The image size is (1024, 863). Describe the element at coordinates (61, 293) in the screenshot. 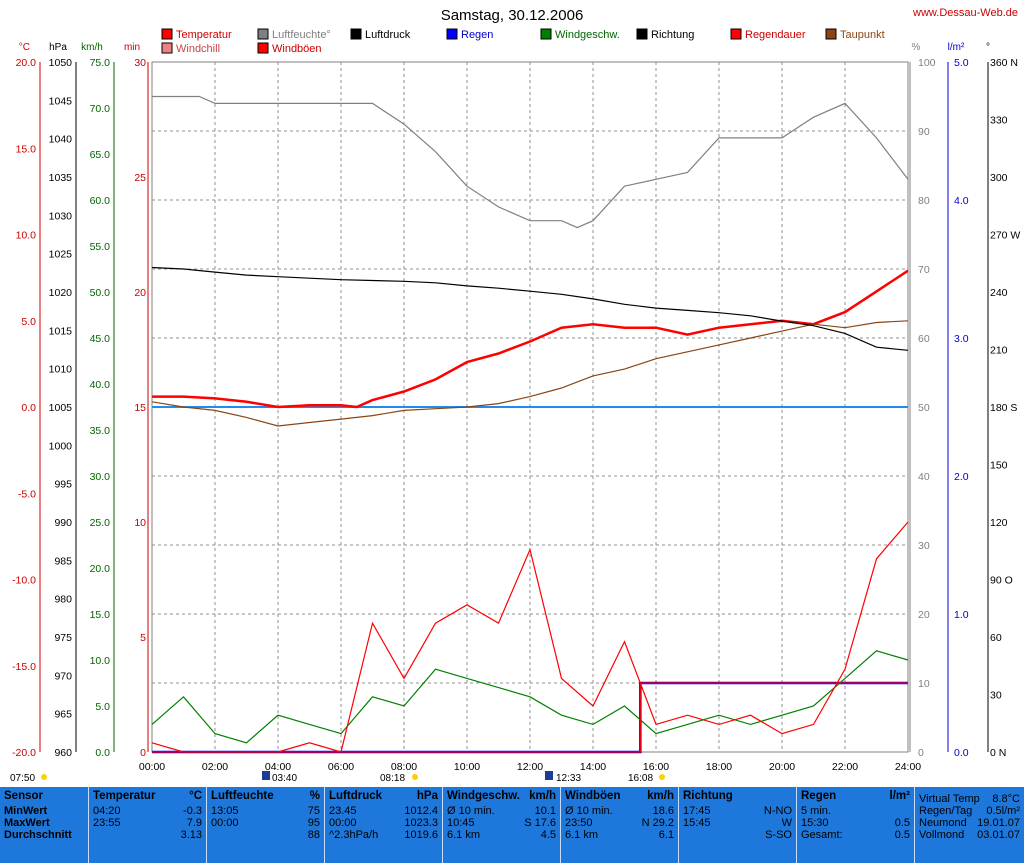

I see `tick-pressure: 1020` at that location.